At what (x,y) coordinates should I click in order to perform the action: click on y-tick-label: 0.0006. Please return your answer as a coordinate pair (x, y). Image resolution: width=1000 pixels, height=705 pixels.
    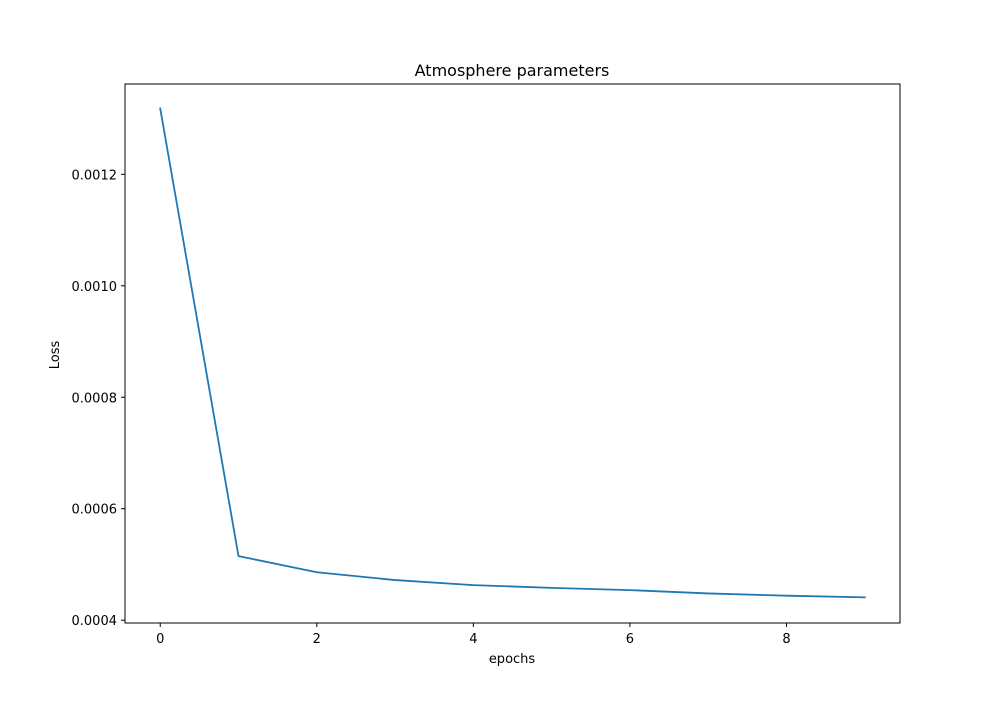
    Looking at the image, I should click on (95, 510).